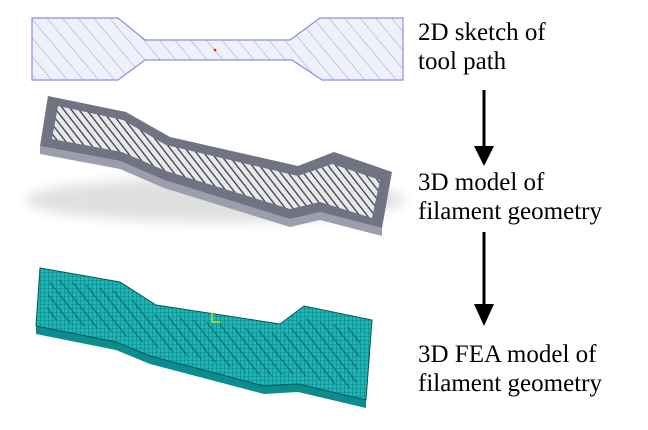 The image size is (648, 430). I want to click on solid-hatch, so click(216, 162).